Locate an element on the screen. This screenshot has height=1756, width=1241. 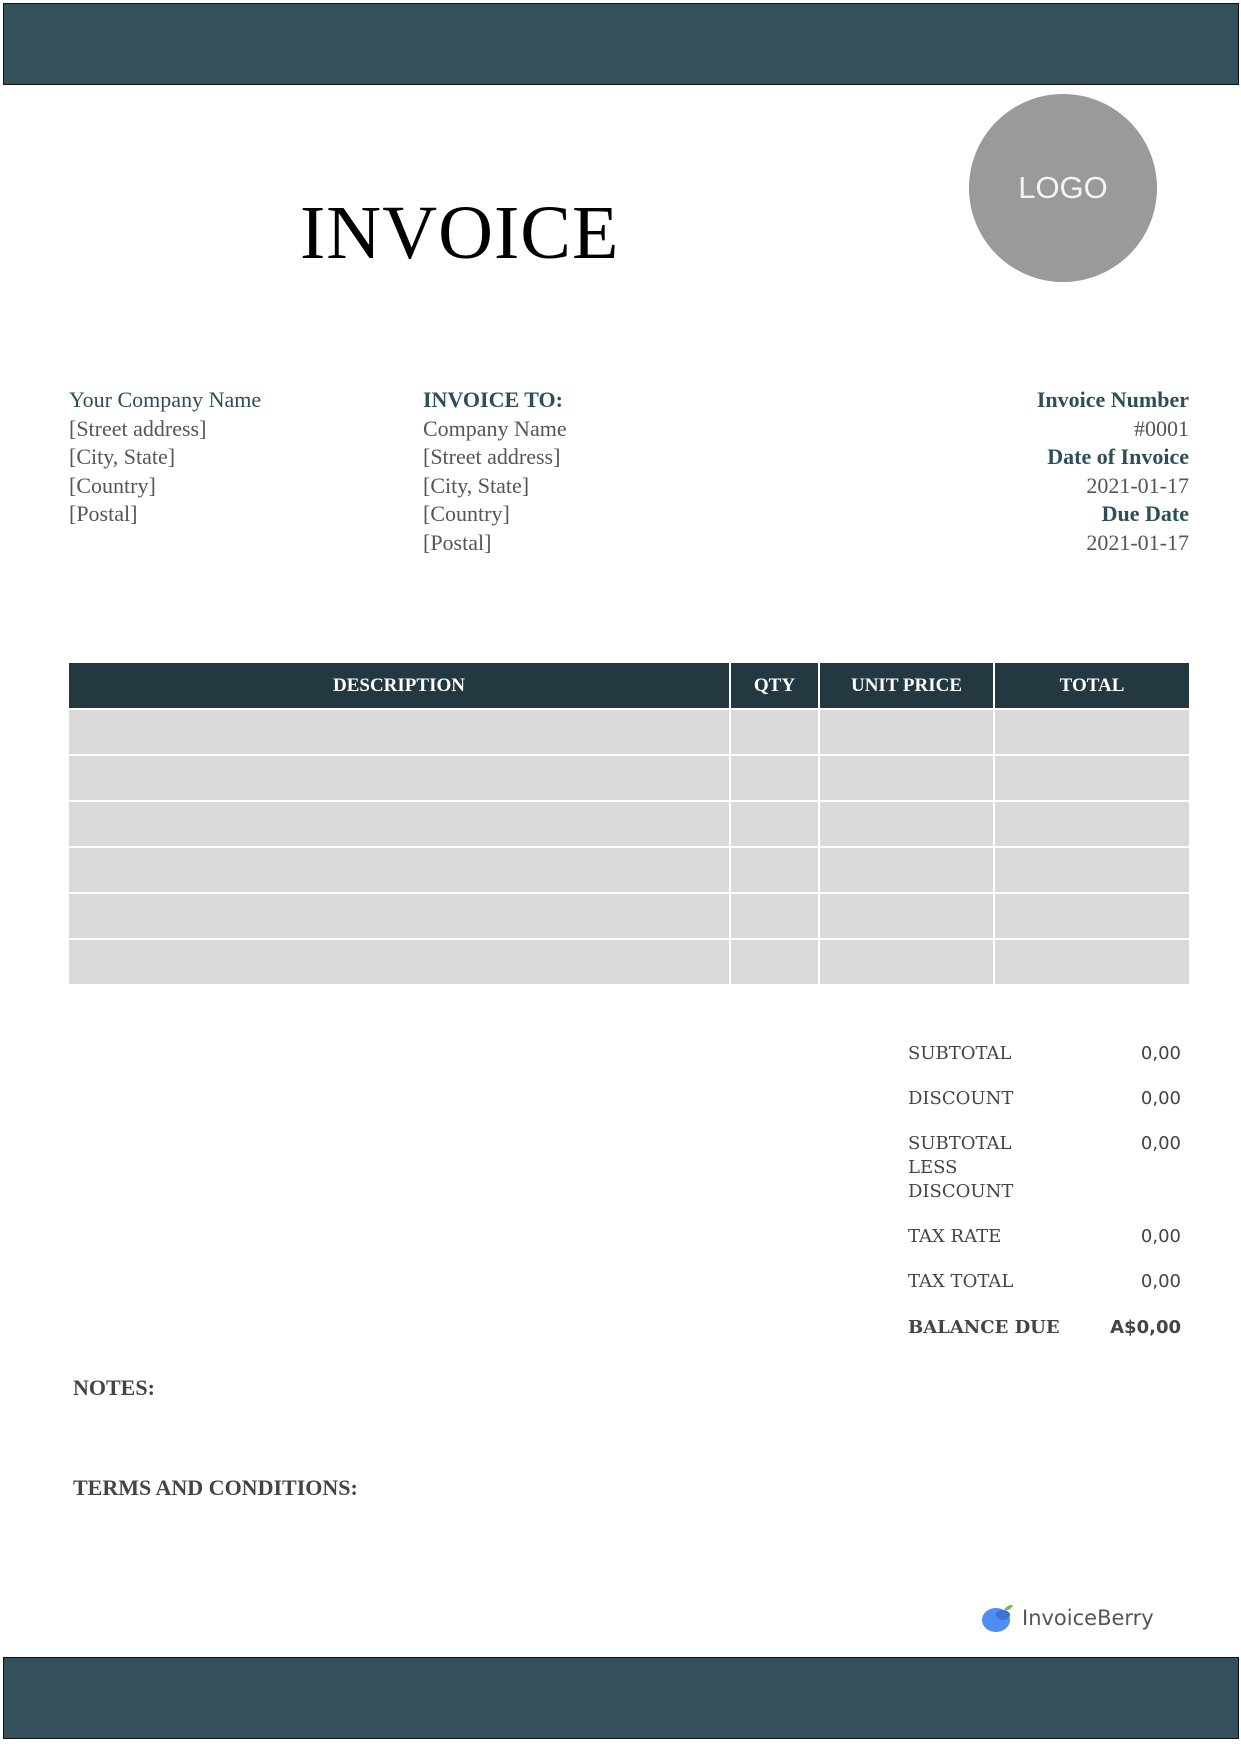
top-banner is located at coordinates (621, 44).